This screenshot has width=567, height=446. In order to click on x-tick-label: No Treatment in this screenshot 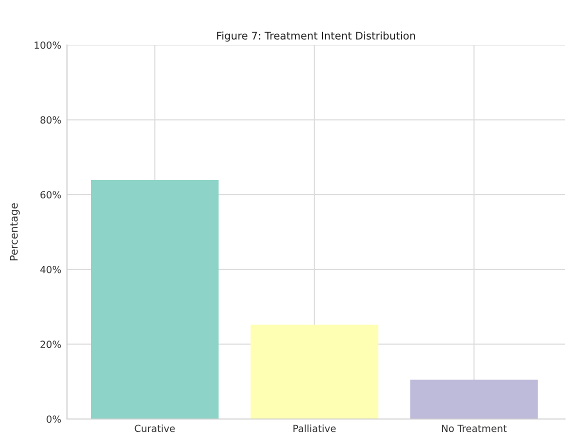, I will do `click(474, 428)`.